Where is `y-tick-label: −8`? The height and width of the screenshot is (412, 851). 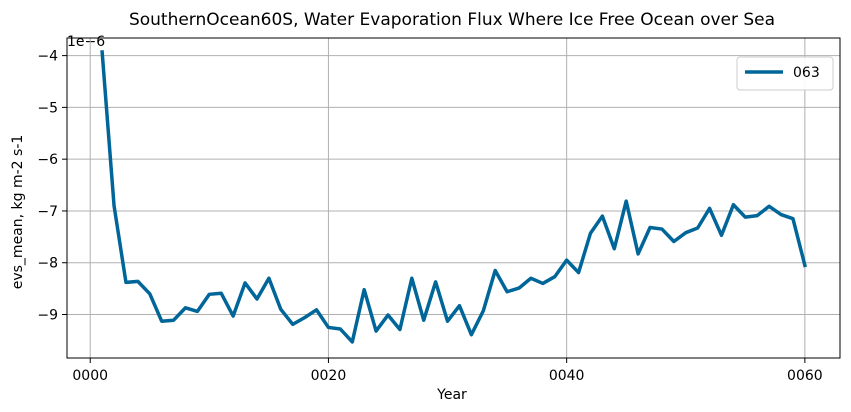 y-tick-label: −8 is located at coordinates (47, 264).